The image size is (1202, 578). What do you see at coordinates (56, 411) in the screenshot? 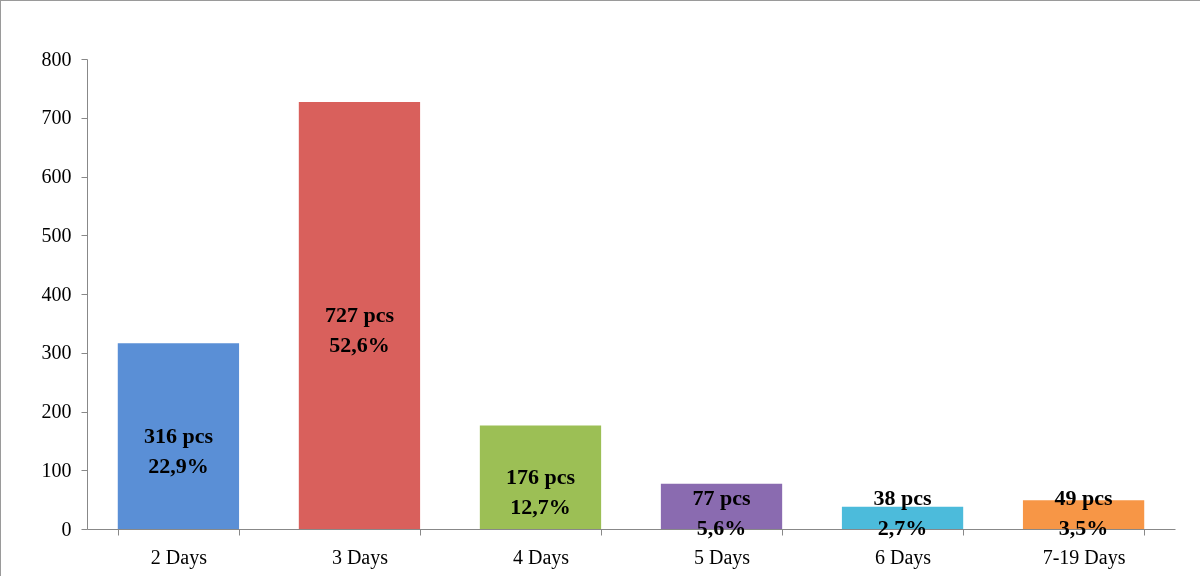
I see `y-tick-label: 200` at bounding box center [56, 411].